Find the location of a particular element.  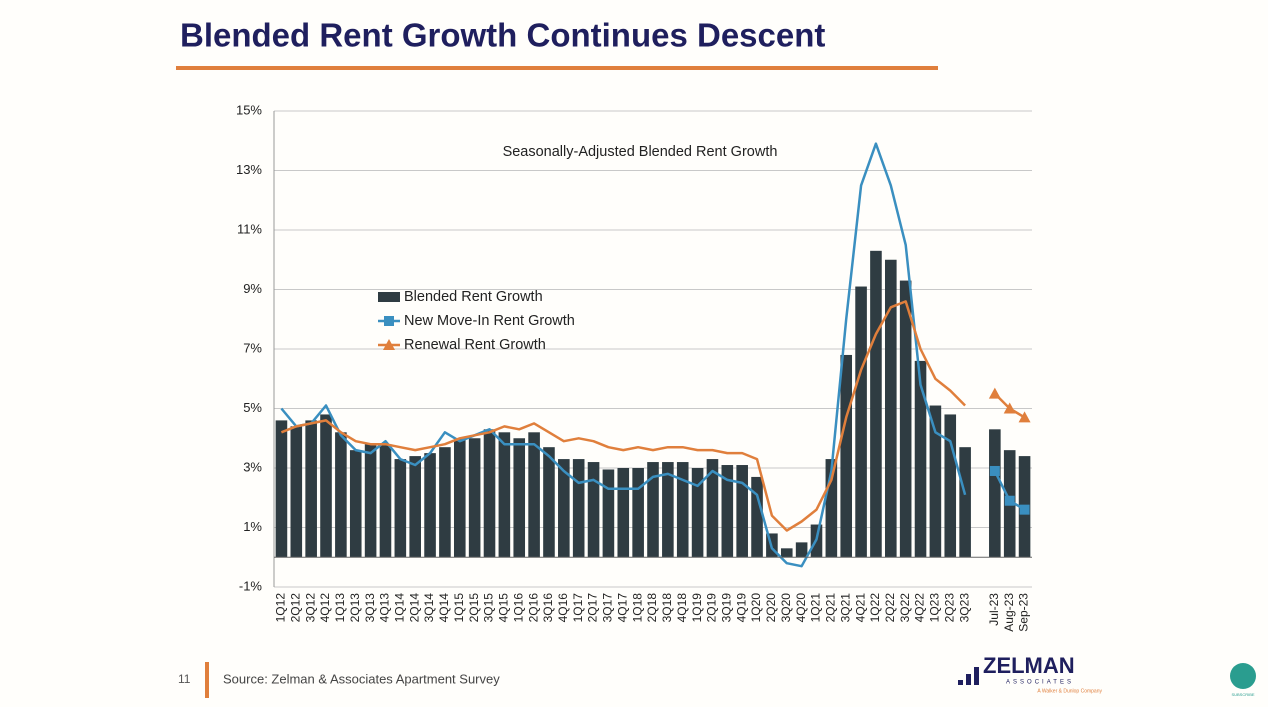

x-tick-label: 3Q17 is located at coordinates (608, 608).